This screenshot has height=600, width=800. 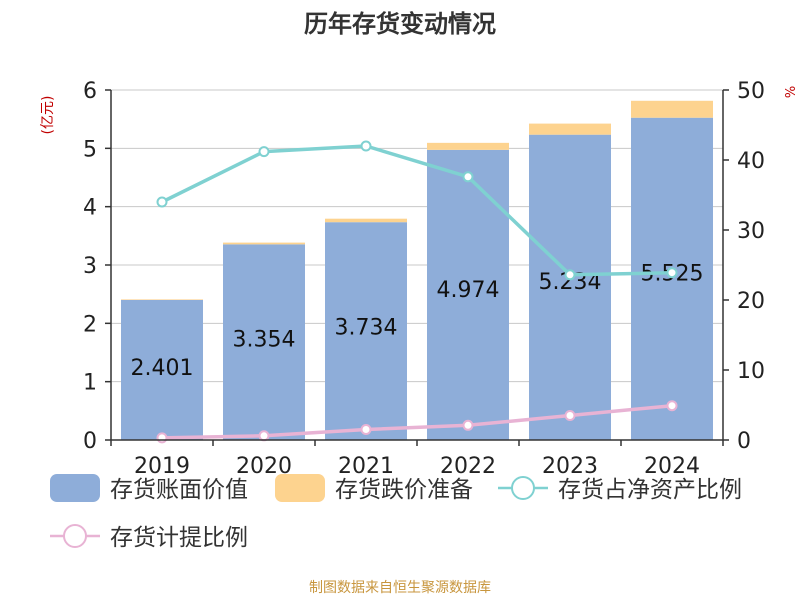 I want to click on right-tick-label: 0, so click(x=744, y=441).